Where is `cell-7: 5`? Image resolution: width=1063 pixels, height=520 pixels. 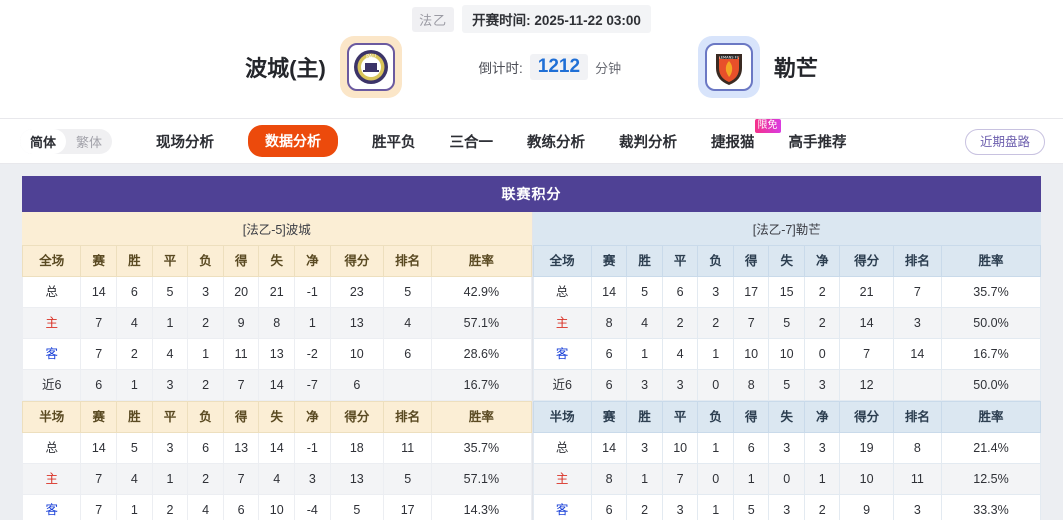
cell-7: 5 is located at coordinates (357, 507).